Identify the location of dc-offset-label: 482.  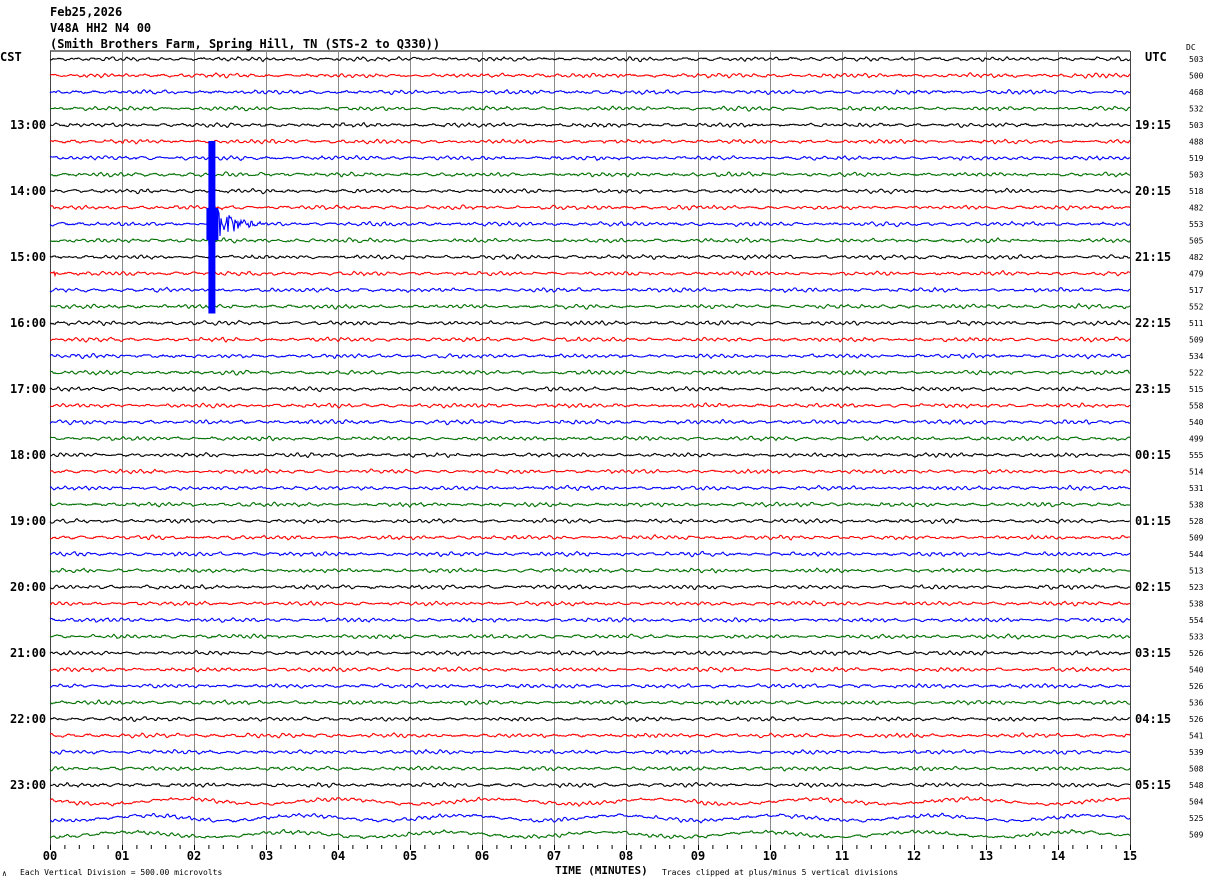
(1196, 208).